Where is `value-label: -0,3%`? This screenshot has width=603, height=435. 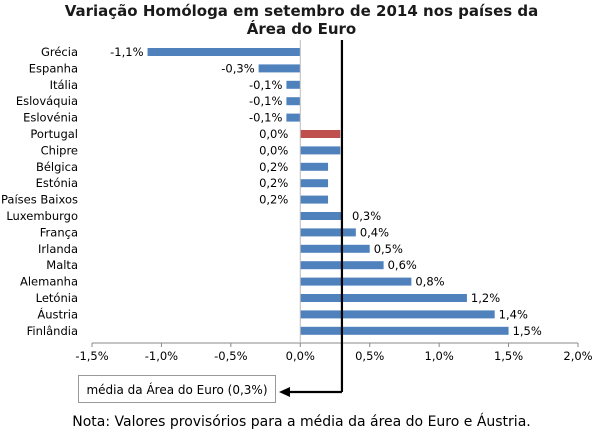 value-label: -0,3% is located at coordinates (237, 68).